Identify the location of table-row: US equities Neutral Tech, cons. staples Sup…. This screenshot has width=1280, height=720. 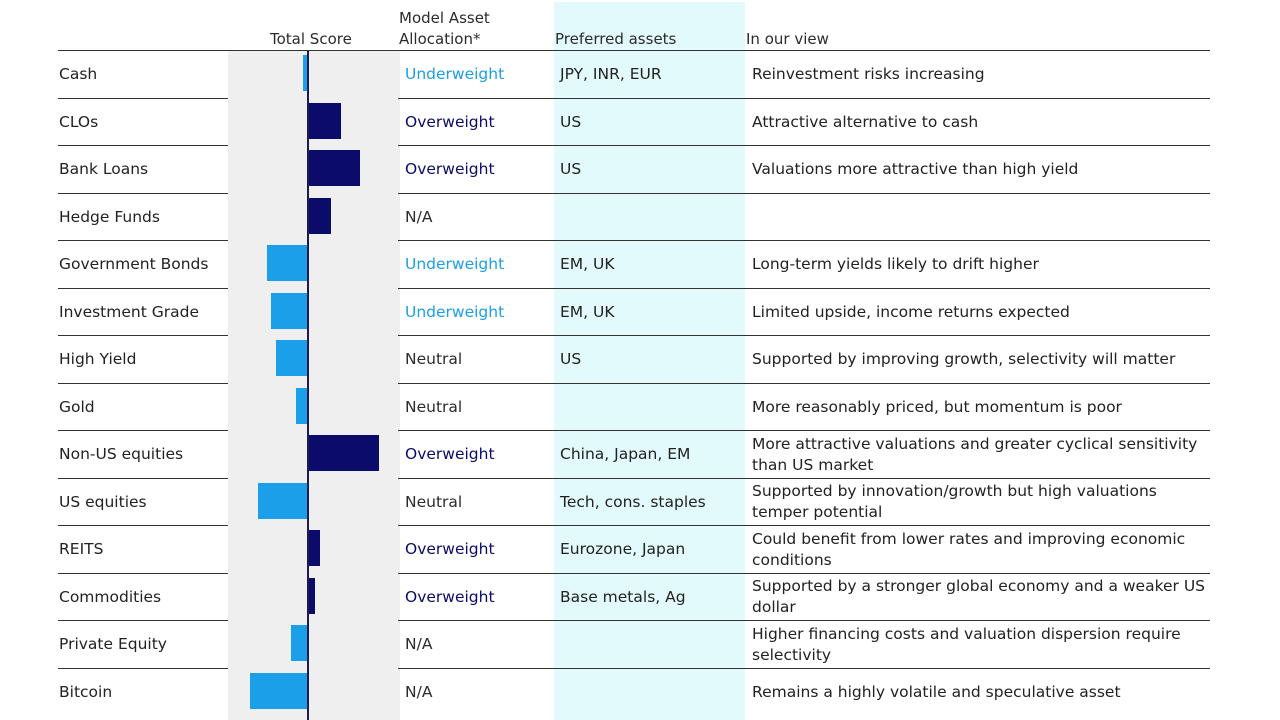
(640, 502).